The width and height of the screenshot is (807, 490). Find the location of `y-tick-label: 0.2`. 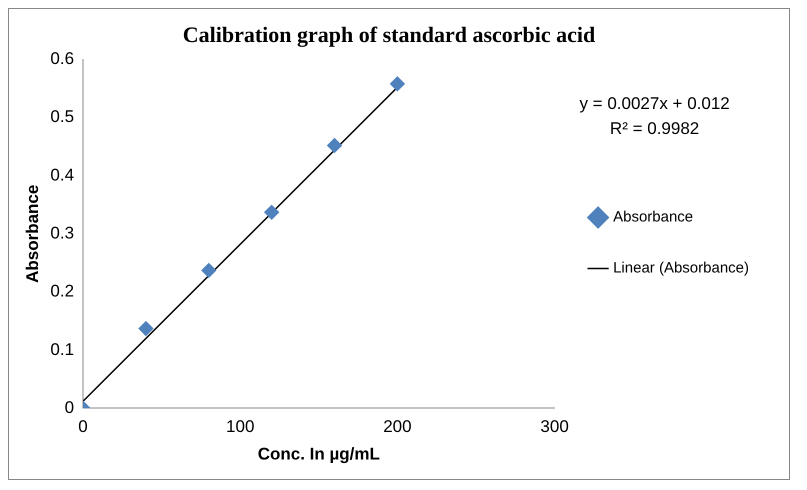

y-tick-label: 0.2 is located at coordinates (62, 291).